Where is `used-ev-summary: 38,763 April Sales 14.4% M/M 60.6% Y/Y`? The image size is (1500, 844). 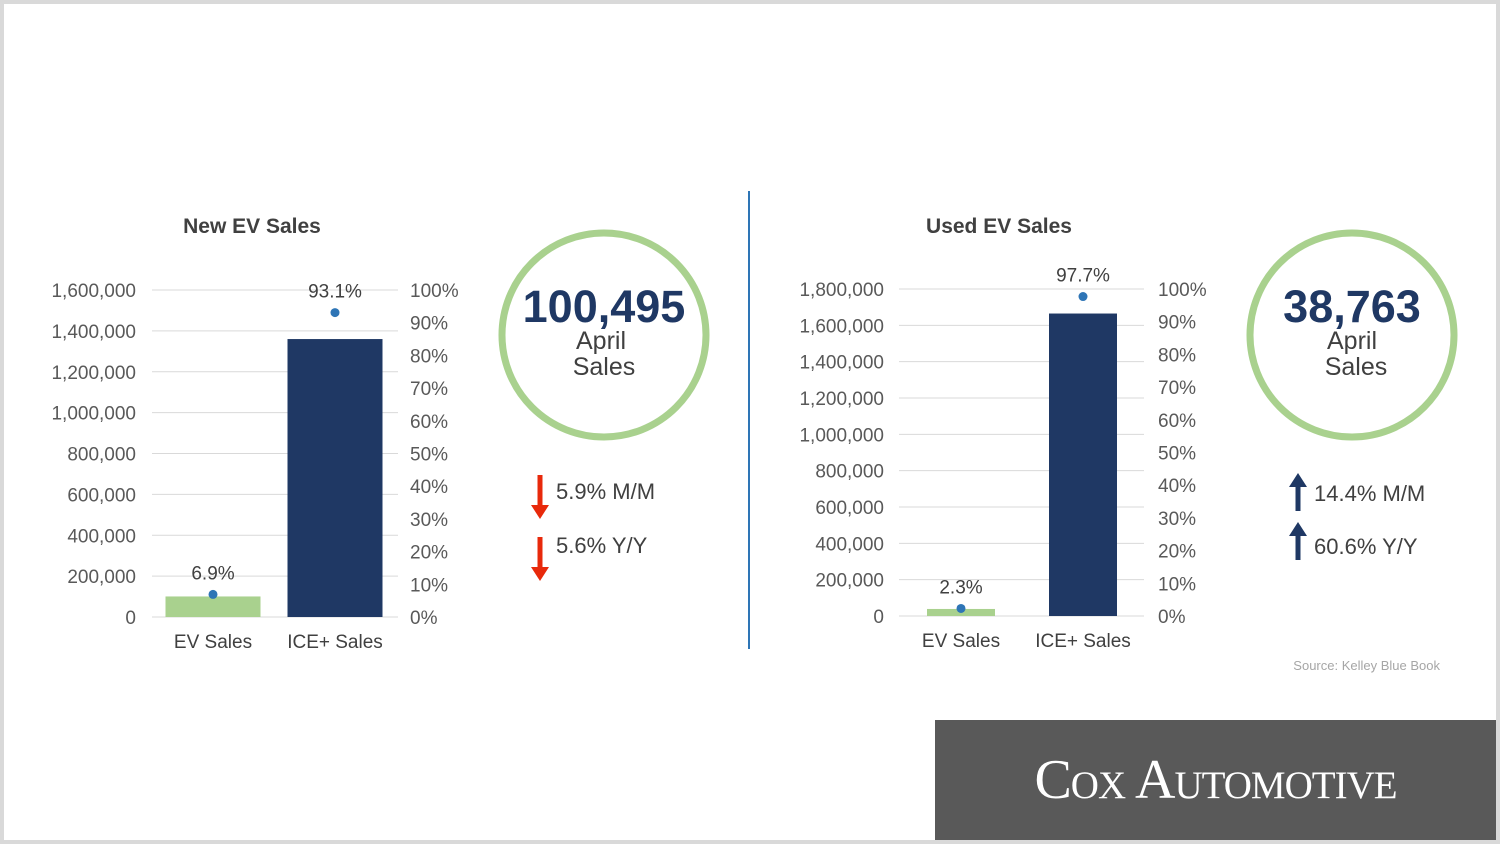
used-ev-summary: 38,763 April Sales 14.4% M/M 60.6% Y/Y is located at coordinates (1352, 394).